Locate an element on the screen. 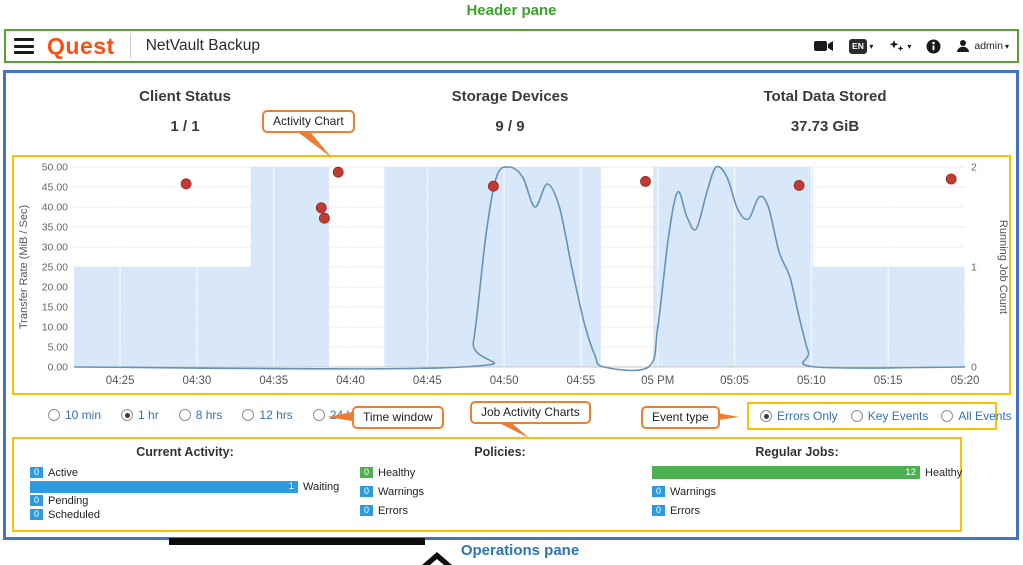 The image size is (1023, 565). regular-jobs-row-warnings: 0 Warnings is located at coordinates (802, 491).